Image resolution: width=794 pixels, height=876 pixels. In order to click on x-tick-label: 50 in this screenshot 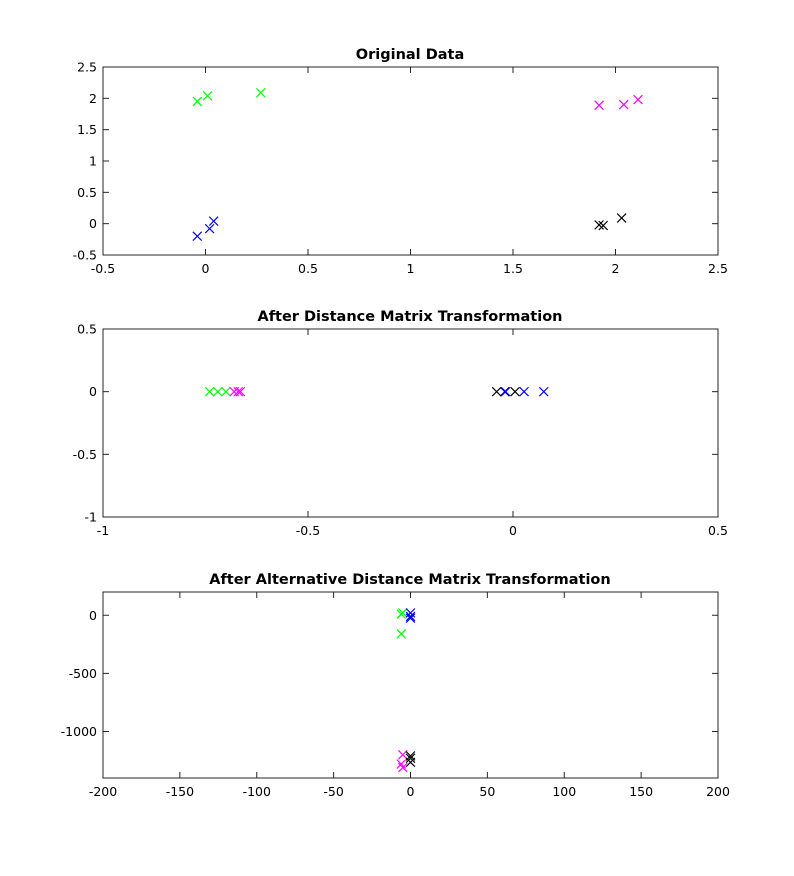, I will do `click(487, 791)`.